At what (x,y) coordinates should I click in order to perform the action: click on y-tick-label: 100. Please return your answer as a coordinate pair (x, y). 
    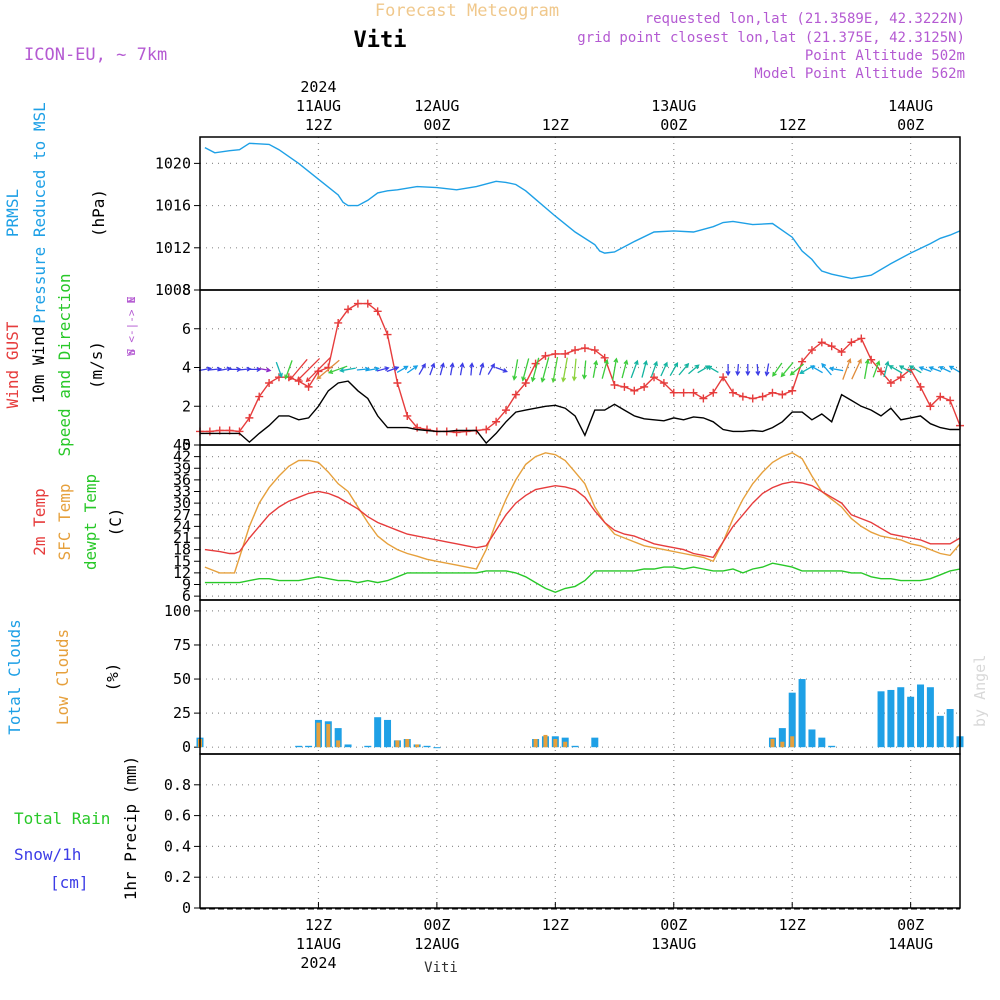
    Looking at the image, I should click on (177, 611).